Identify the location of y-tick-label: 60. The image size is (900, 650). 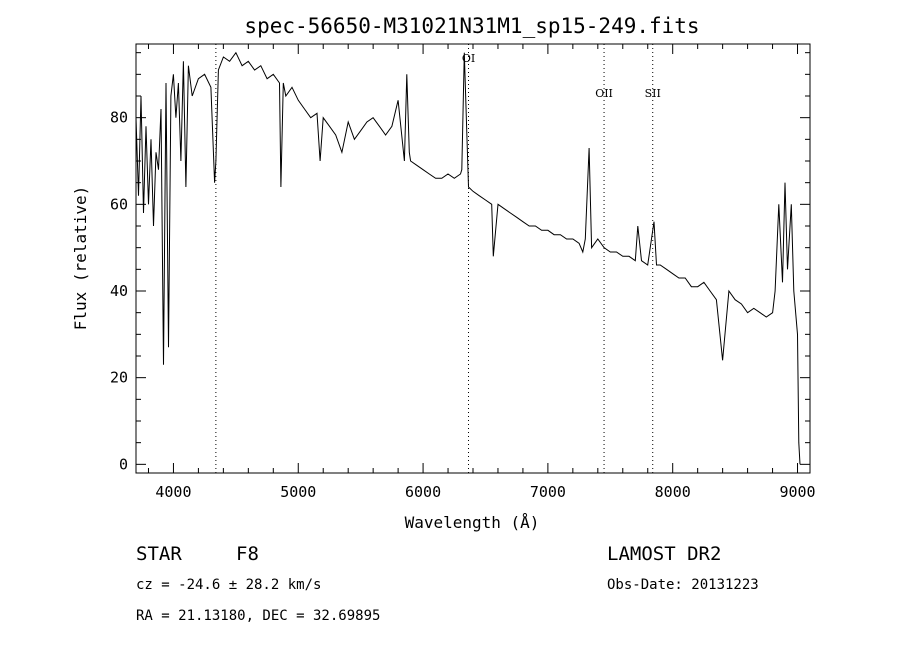
(119, 204).